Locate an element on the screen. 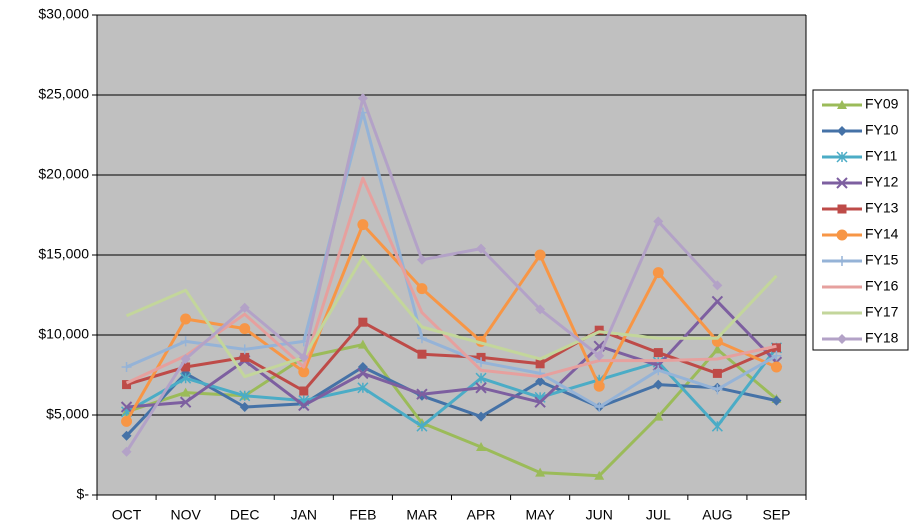 The image size is (909, 531). y-tick-label: $25,000 is located at coordinates (63, 94).